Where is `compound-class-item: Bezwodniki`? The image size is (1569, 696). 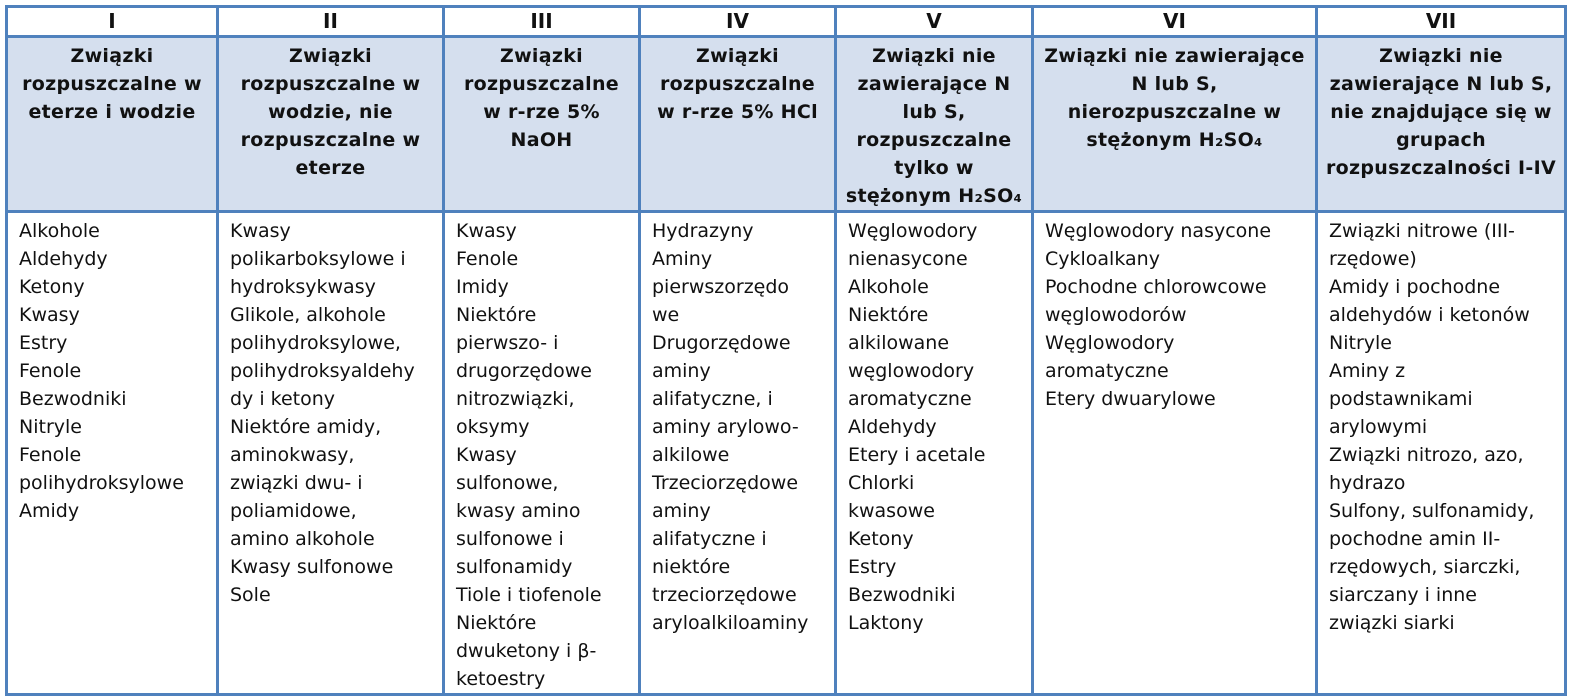 compound-class-item: Bezwodniki is located at coordinates (73, 399).